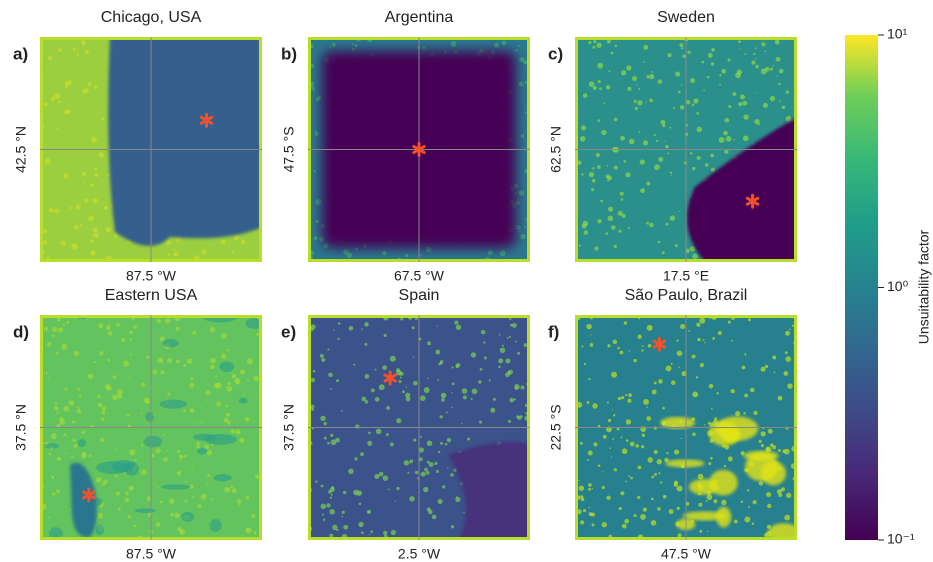 Image resolution: width=933 pixels, height=562 pixels. Describe the element at coordinates (151, 17) in the screenshot. I see `panel-title: Chicago, USA` at that location.